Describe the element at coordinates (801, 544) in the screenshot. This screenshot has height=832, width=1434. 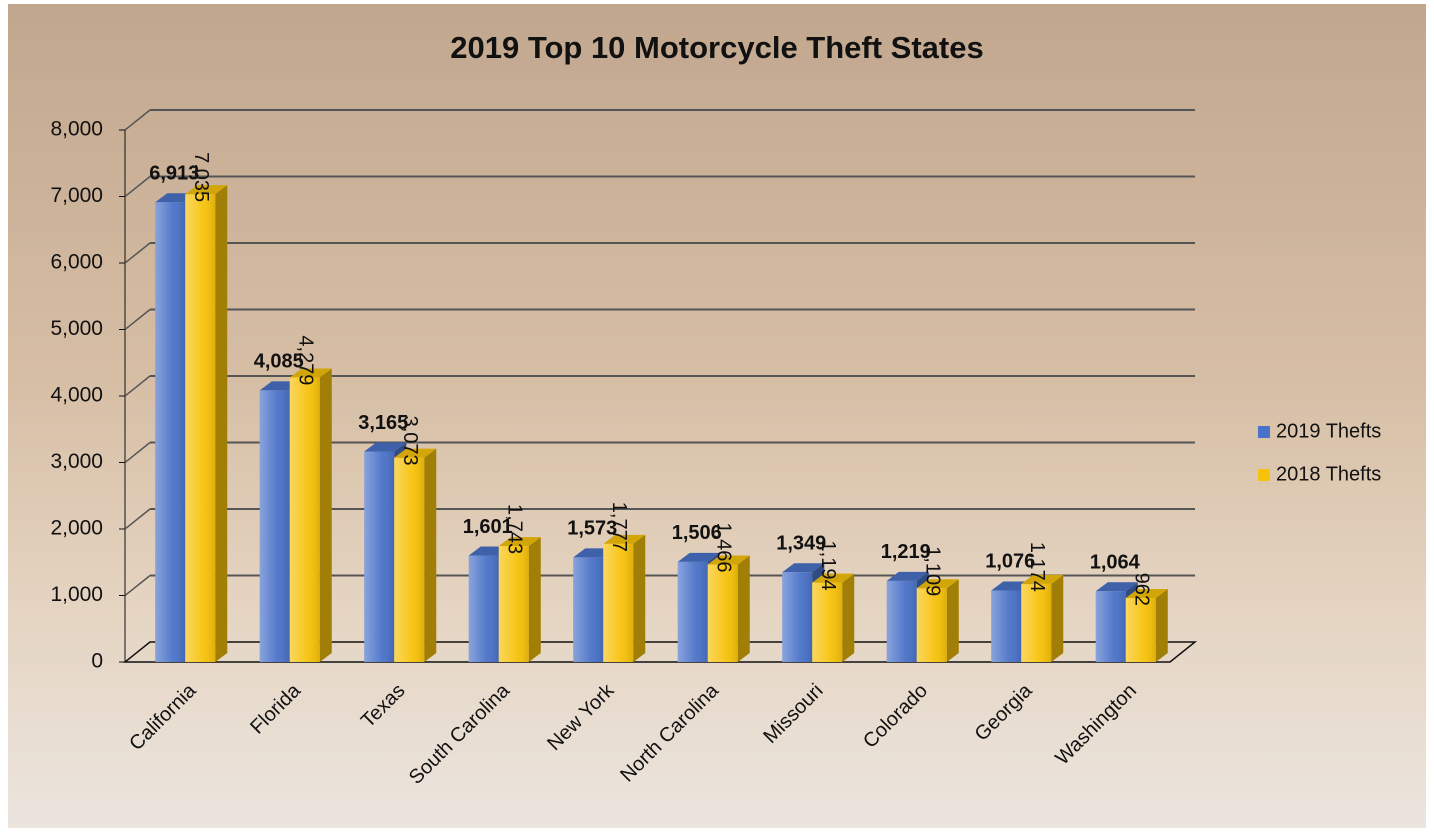
I see `value-label: 1,349` at that location.